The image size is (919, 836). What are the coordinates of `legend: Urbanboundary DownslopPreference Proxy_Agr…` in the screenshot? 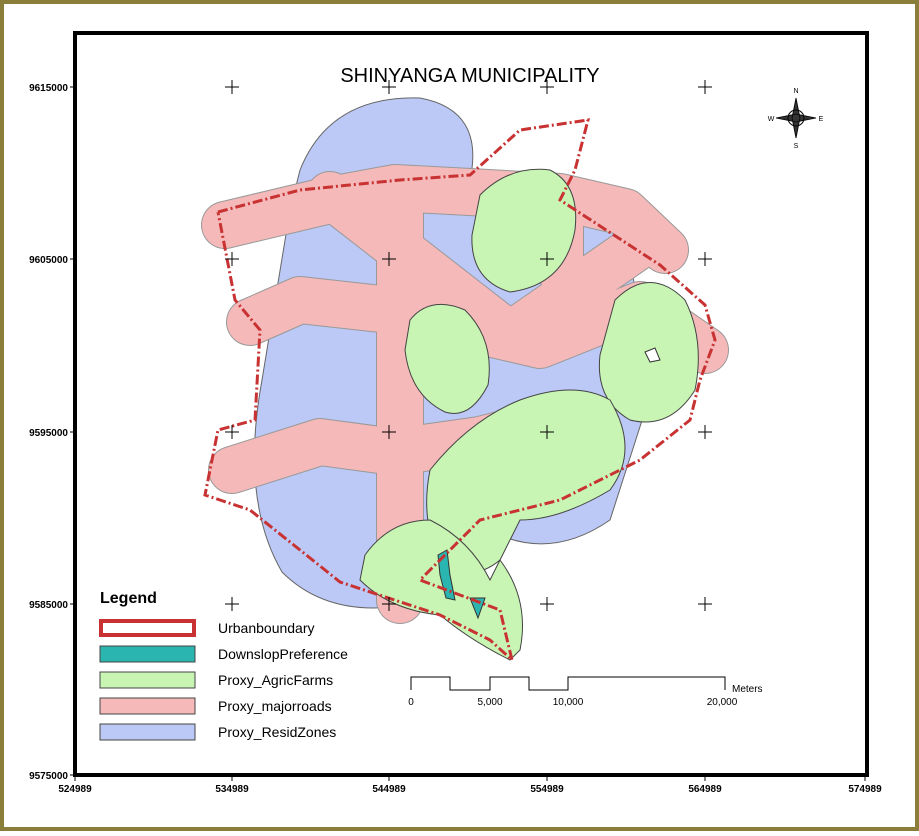 It's located at (223, 680).